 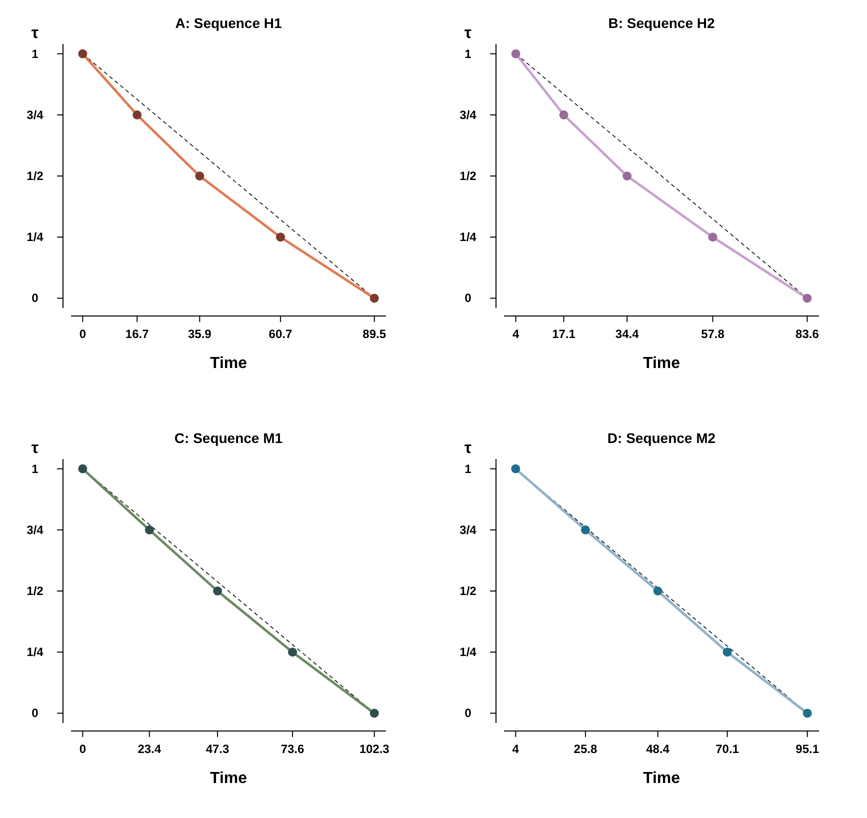 What do you see at coordinates (627, 334) in the screenshot?
I see `x-tick-label: 34.4` at bounding box center [627, 334].